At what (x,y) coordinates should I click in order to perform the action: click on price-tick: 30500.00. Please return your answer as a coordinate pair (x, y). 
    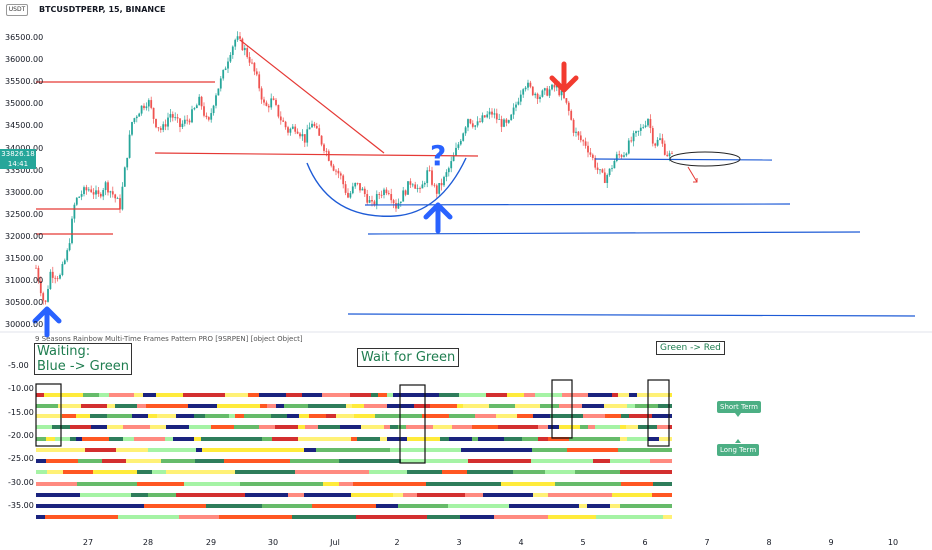
    Looking at the image, I should click on (24, 303).